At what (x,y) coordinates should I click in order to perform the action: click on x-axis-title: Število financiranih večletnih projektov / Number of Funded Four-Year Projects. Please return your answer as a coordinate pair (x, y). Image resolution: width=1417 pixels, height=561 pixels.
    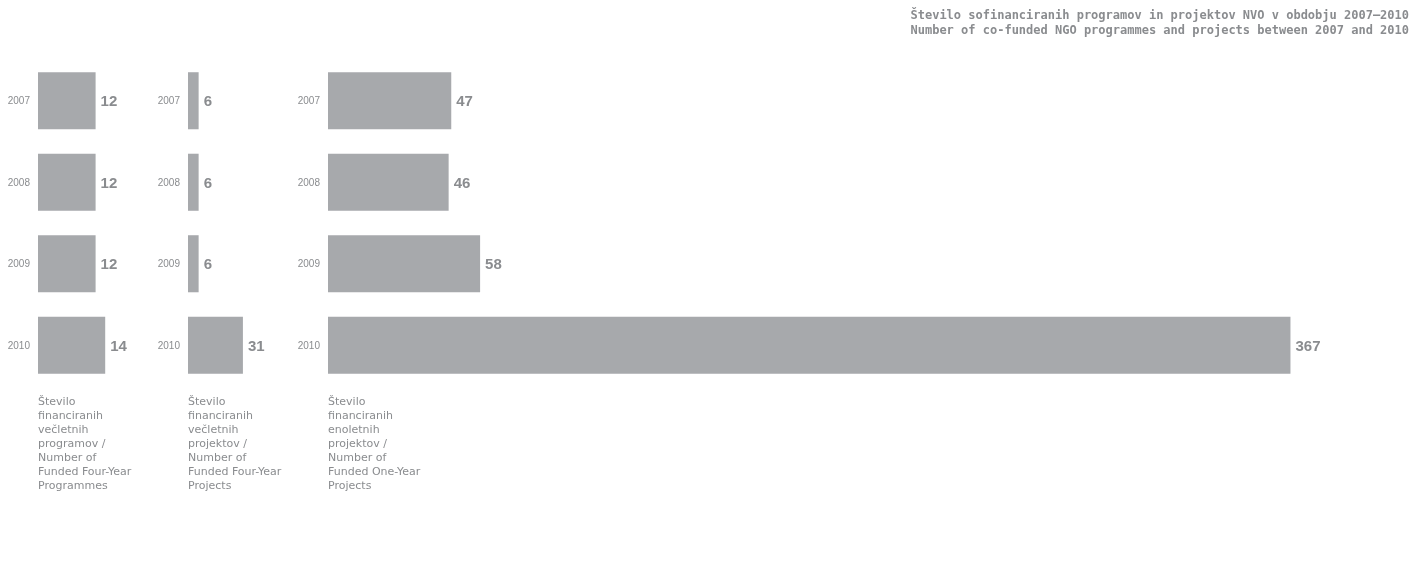
    Looking at the image, I should click on (235, 444).